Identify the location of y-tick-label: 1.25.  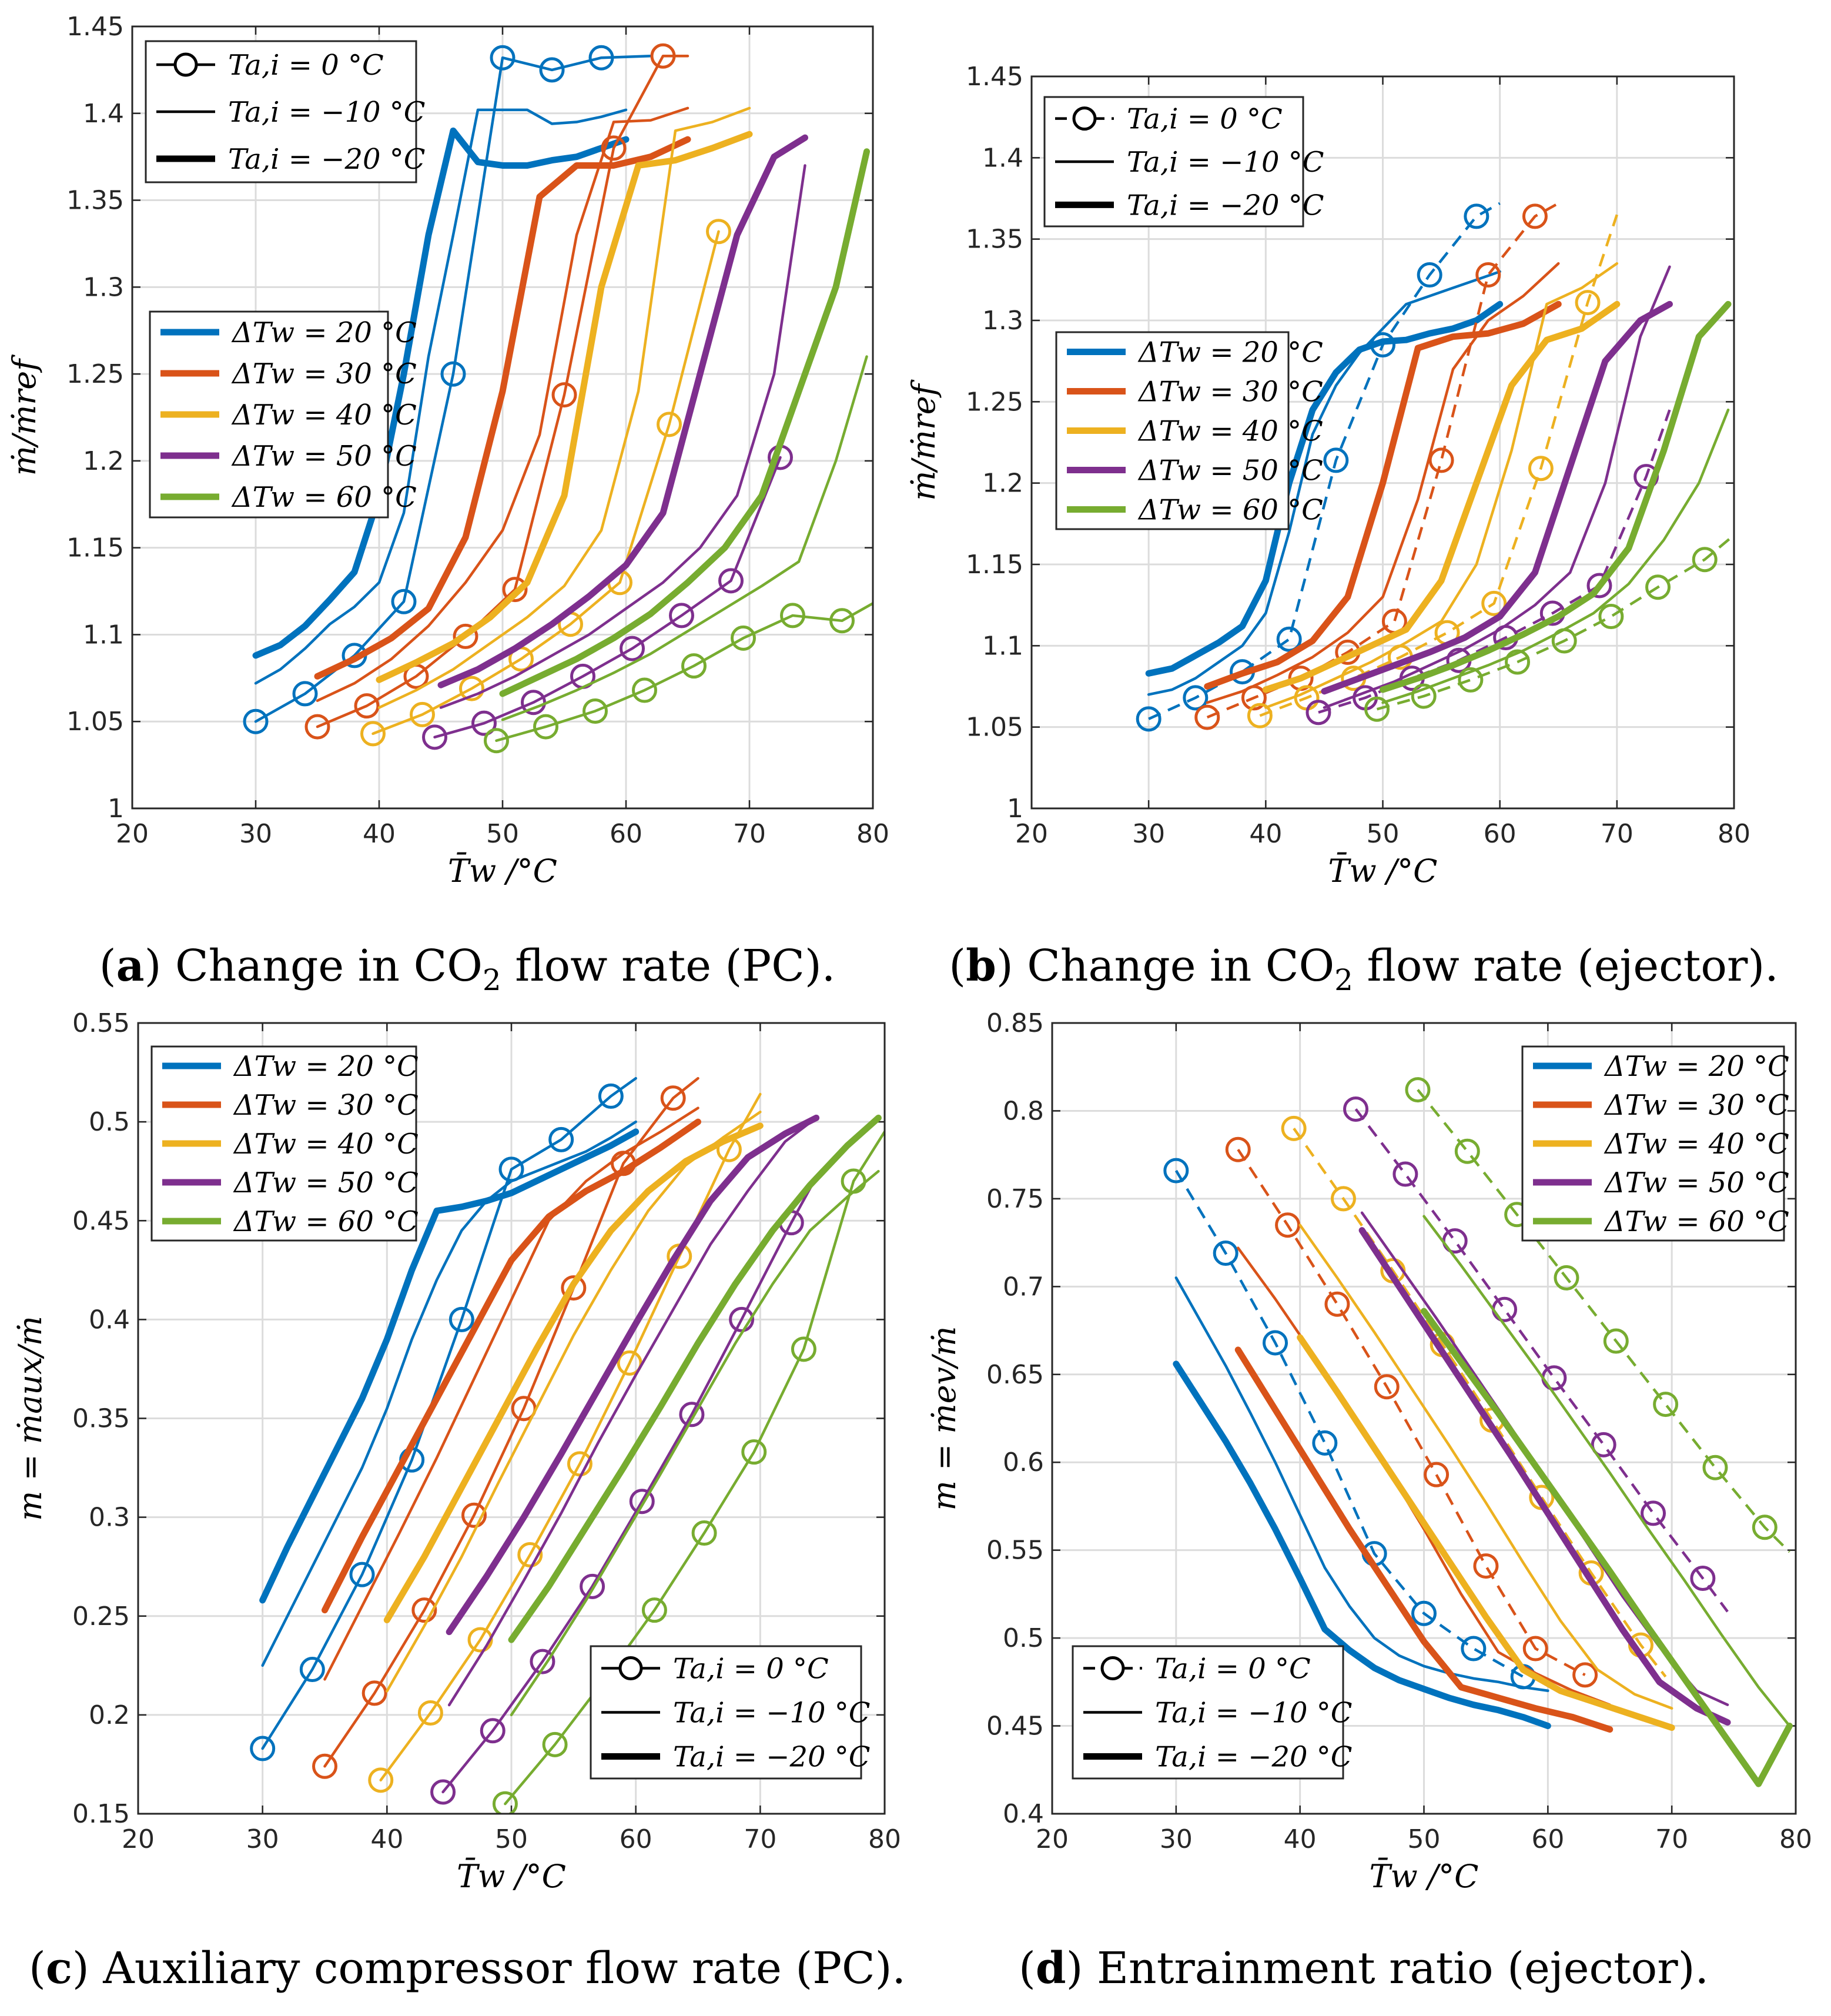
(994, 402).